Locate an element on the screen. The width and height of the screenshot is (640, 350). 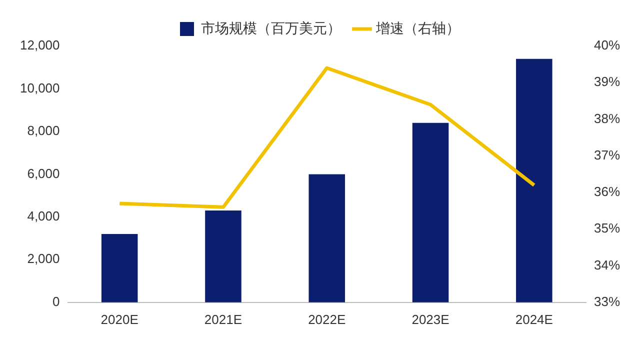
x-tick-label: 2021E is located at coordinates (223, 319).